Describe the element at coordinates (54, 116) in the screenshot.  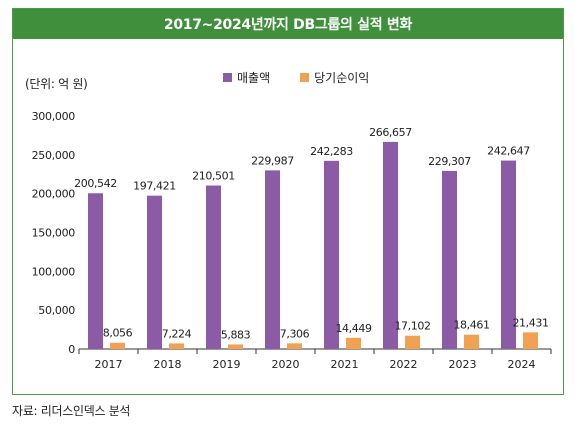
I see `y-tick-label: 300,000` at that location.